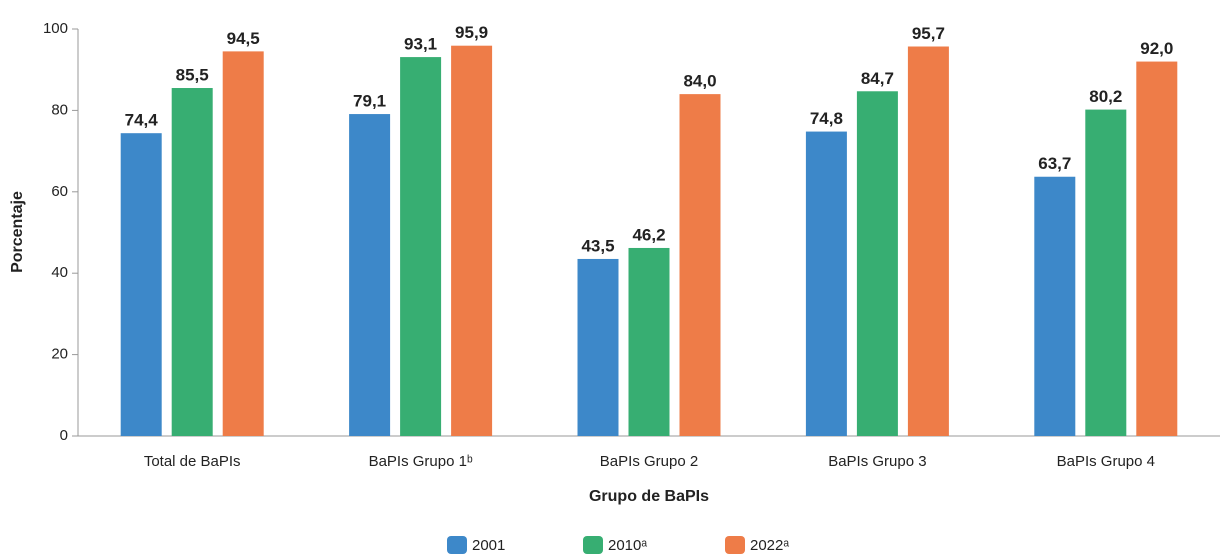 The image size is (1220, 554). I want to click on value-label: 84,0, so click(699, 81).